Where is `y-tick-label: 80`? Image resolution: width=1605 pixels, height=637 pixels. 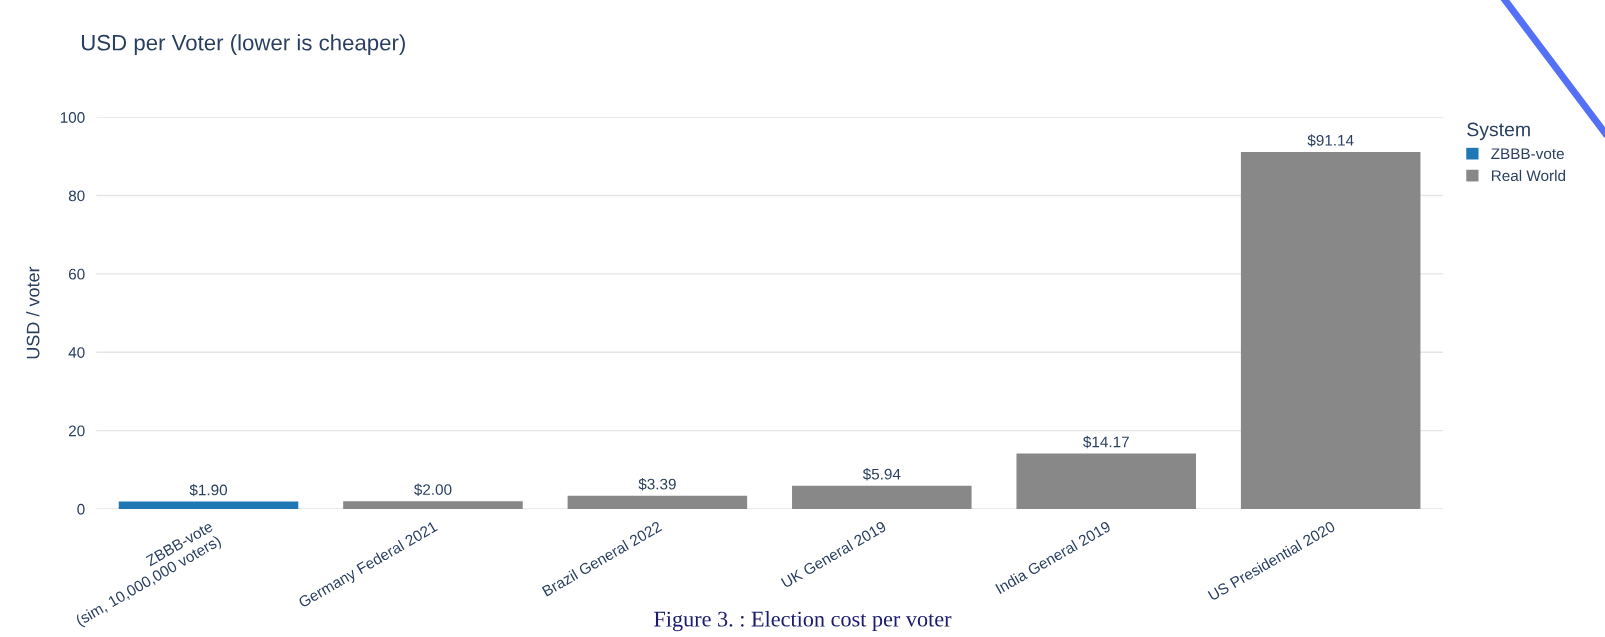
y-tick-label: 80 is located at coordinates (76, 196).